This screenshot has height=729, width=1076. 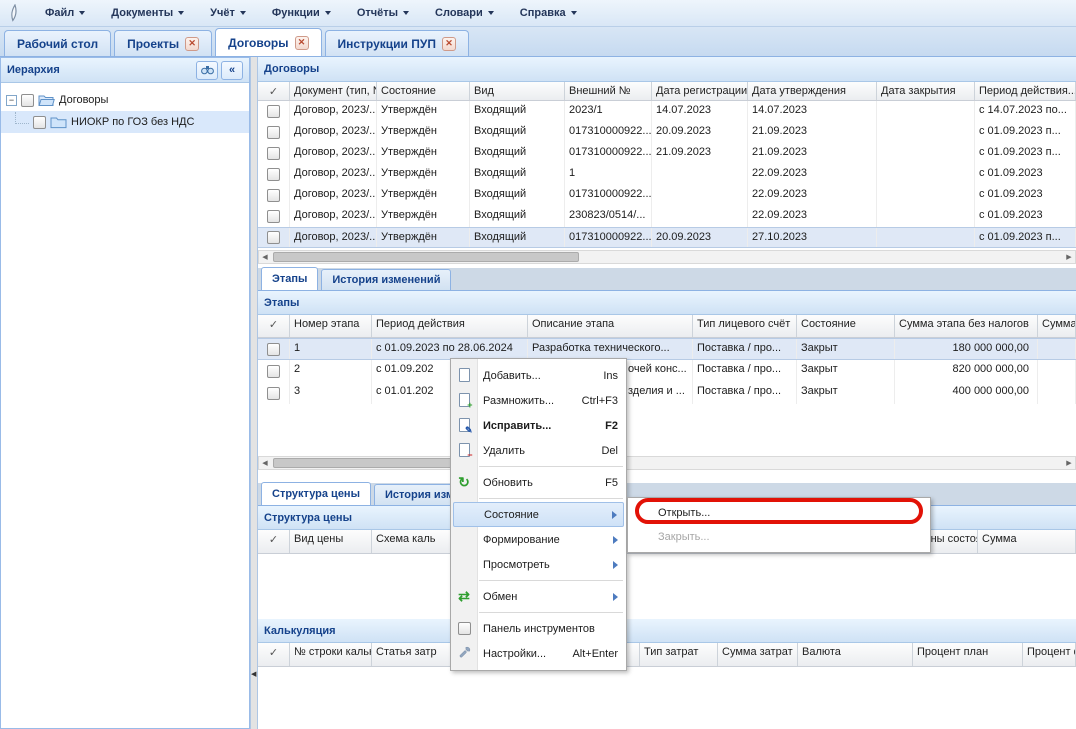 What do you see at coordinates (232, 70) in the screenshot?
I see `collapse-panel-button: «` at bounding box center [232, 70].